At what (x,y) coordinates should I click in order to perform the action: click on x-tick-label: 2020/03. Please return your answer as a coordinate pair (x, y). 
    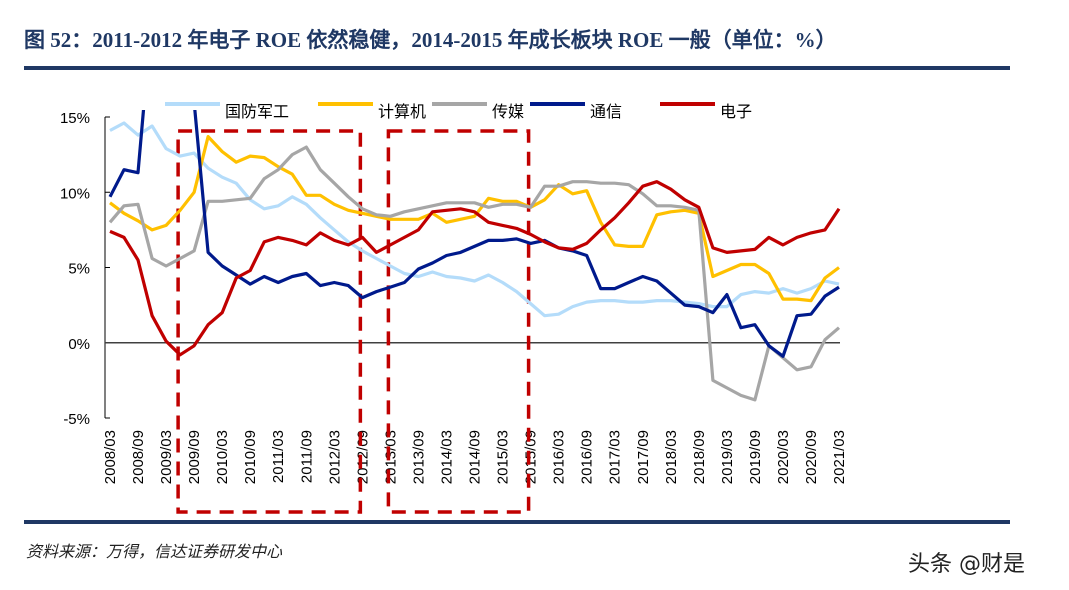
    Looking at the image, I should click on (783, 457).